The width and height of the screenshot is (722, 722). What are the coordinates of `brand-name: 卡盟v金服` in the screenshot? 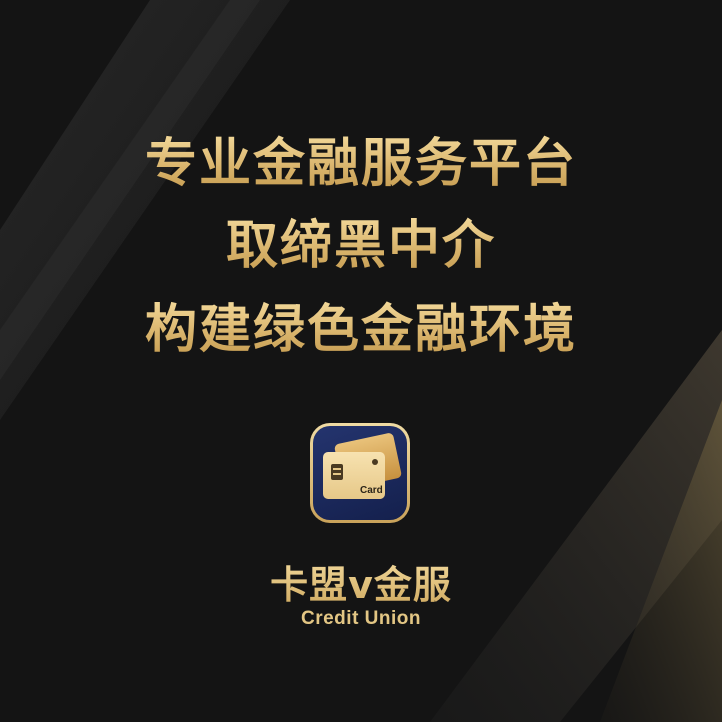 It's located at (361, 585).